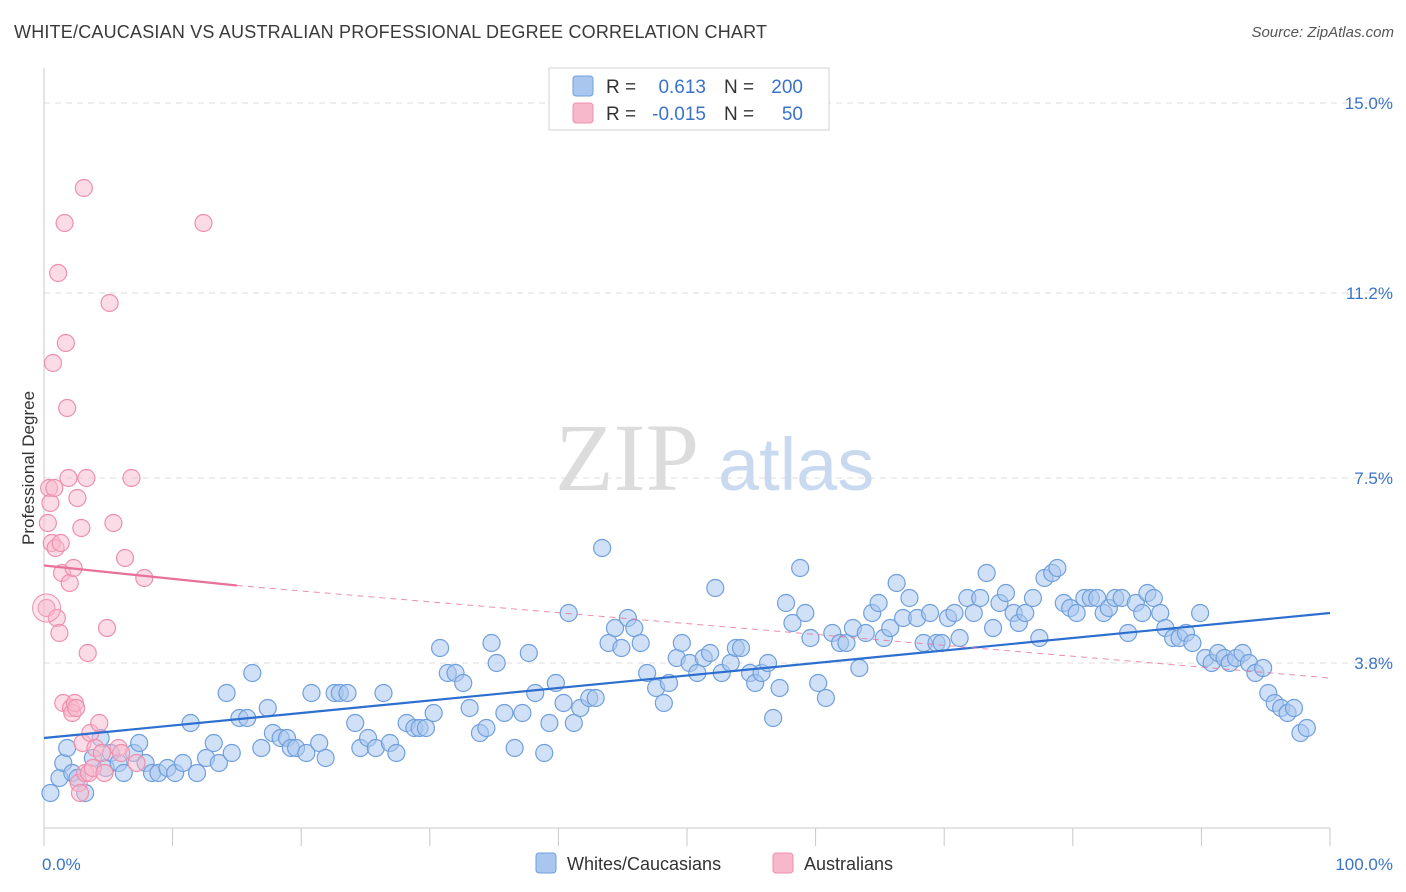  What do you see at coordinates (627, 457) in the screenshot?
I see `watermark-zip: ZIP` at bounding box center [627, 457].